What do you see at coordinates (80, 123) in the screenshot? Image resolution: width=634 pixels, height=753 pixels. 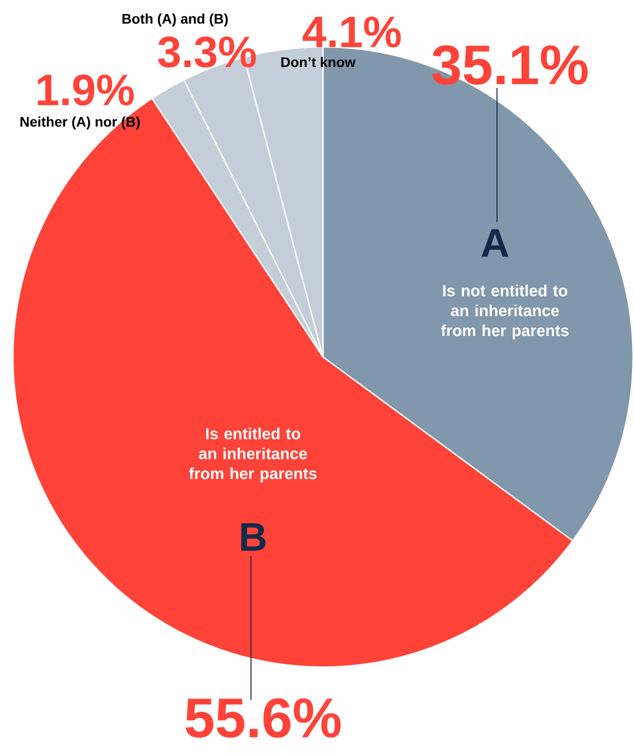 I see `slice-label: Neither (A) nor (B)` at bounding box center [80, 123].